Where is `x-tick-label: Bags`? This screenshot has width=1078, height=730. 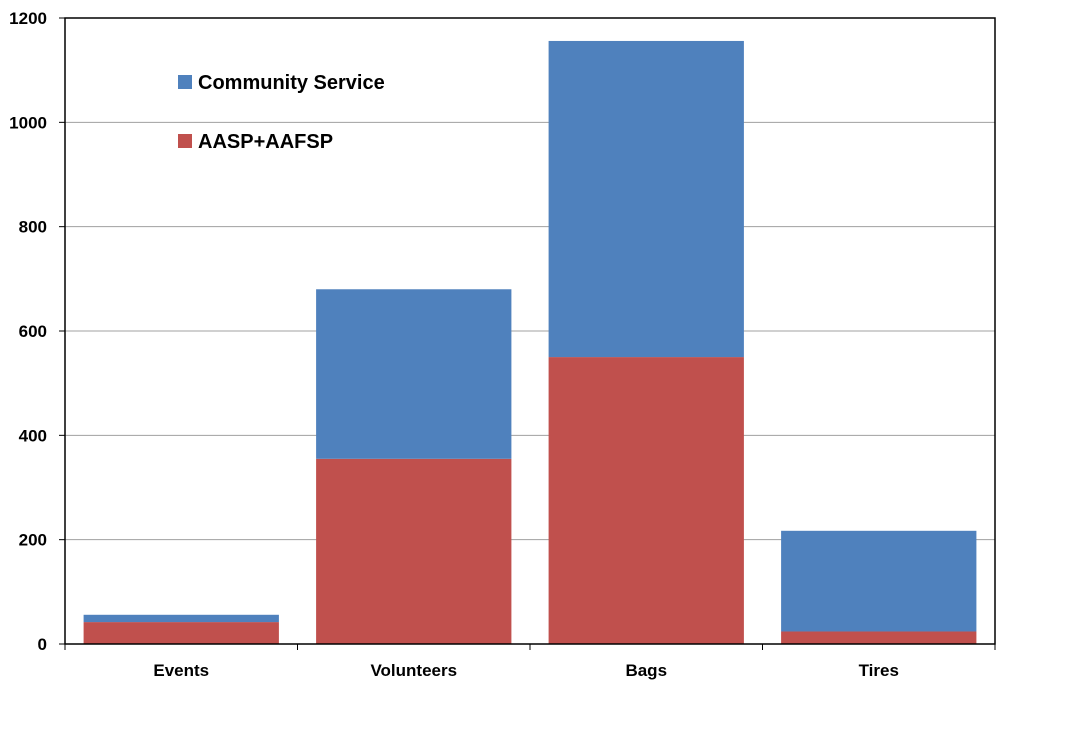 x-tick-label: Bags is located at coordinates (646, 670).